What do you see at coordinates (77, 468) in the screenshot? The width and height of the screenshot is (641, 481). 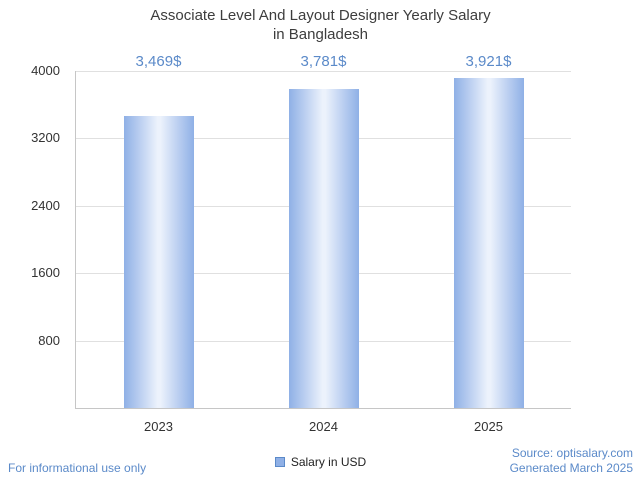 I see `disclaimer-text: For informational use only` at bounding box center [77, 468].